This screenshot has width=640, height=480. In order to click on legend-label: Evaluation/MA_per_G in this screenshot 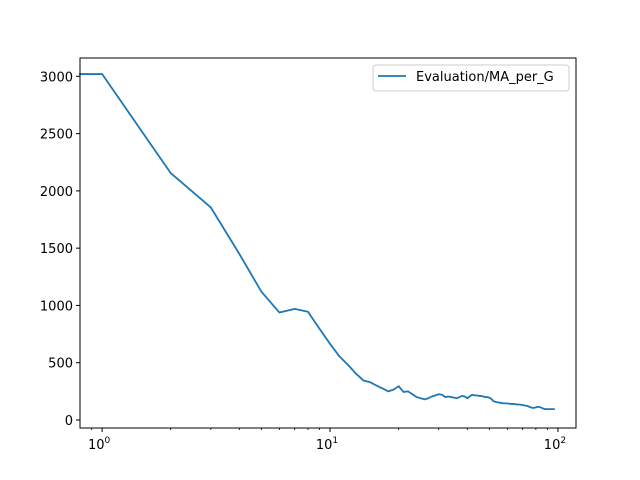, I will do `click(485, 77)`.